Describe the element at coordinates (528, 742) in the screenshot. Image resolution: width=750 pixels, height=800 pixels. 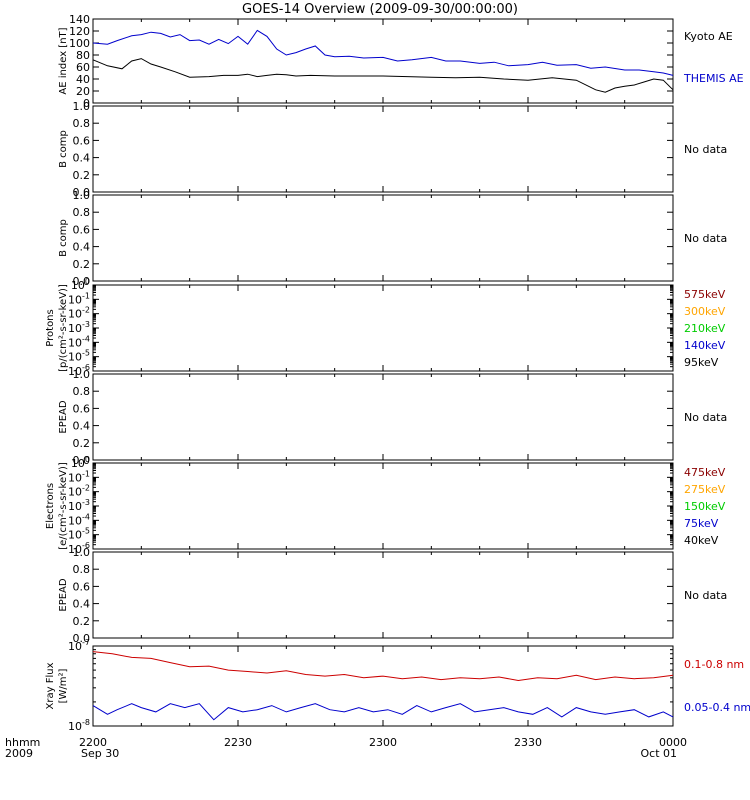
I see `x-tick-label: 2330` at that location.